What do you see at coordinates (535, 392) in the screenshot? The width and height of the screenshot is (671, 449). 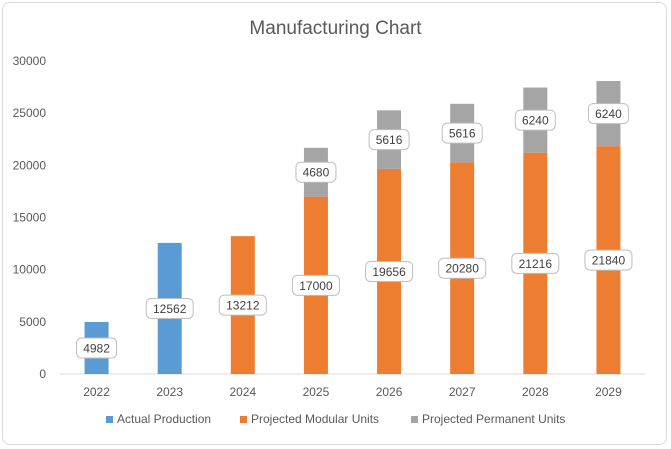 I see `x-tick-label: 2028` at bounding box center [535, 392].